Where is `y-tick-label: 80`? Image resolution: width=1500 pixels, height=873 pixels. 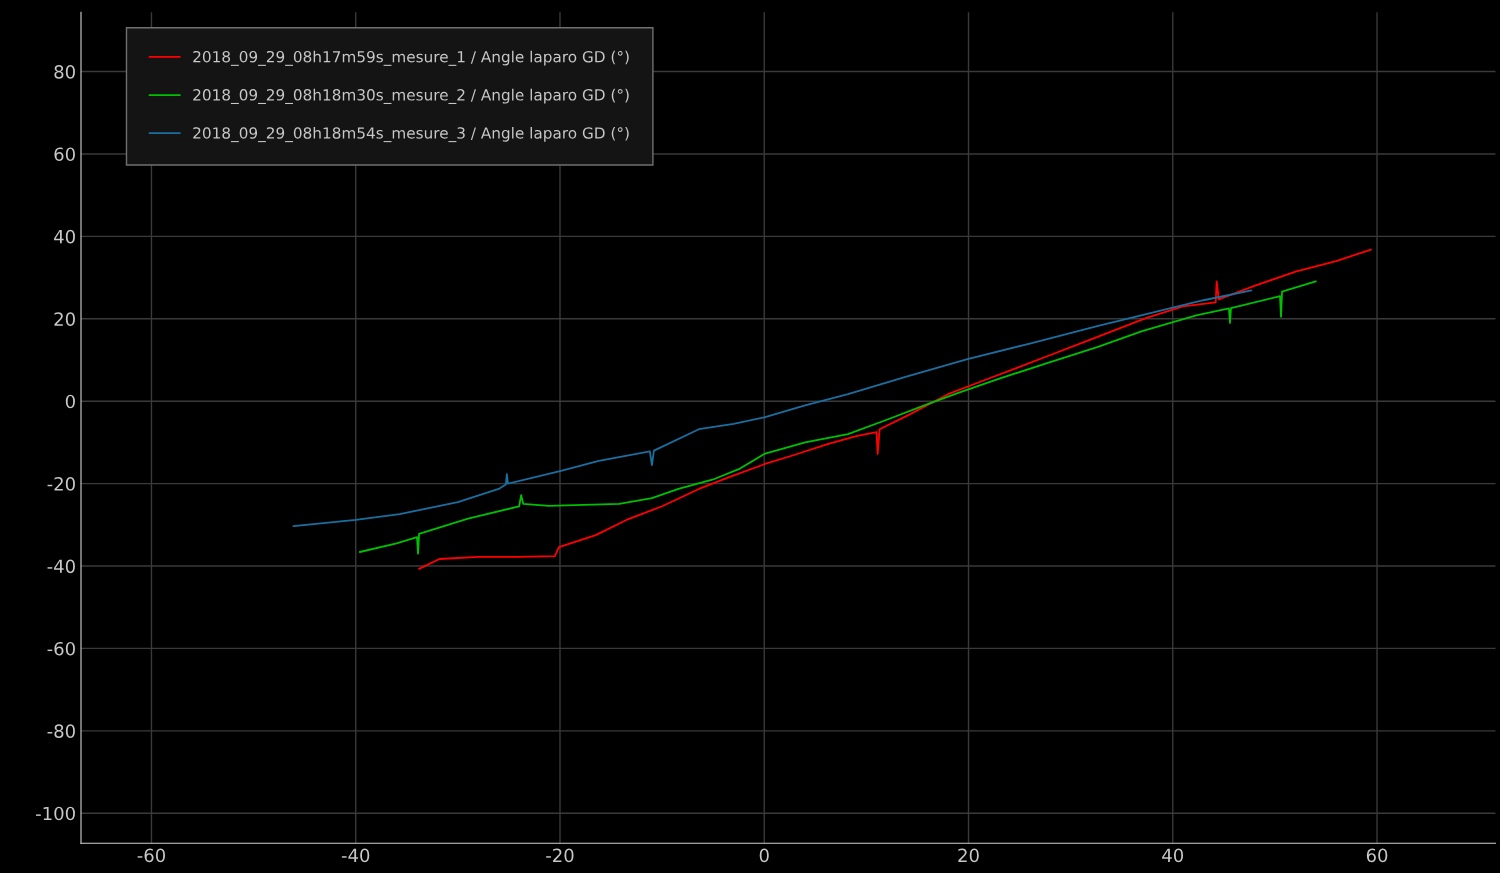
y-tick-label: 80 is located at coordinates (64, 72).